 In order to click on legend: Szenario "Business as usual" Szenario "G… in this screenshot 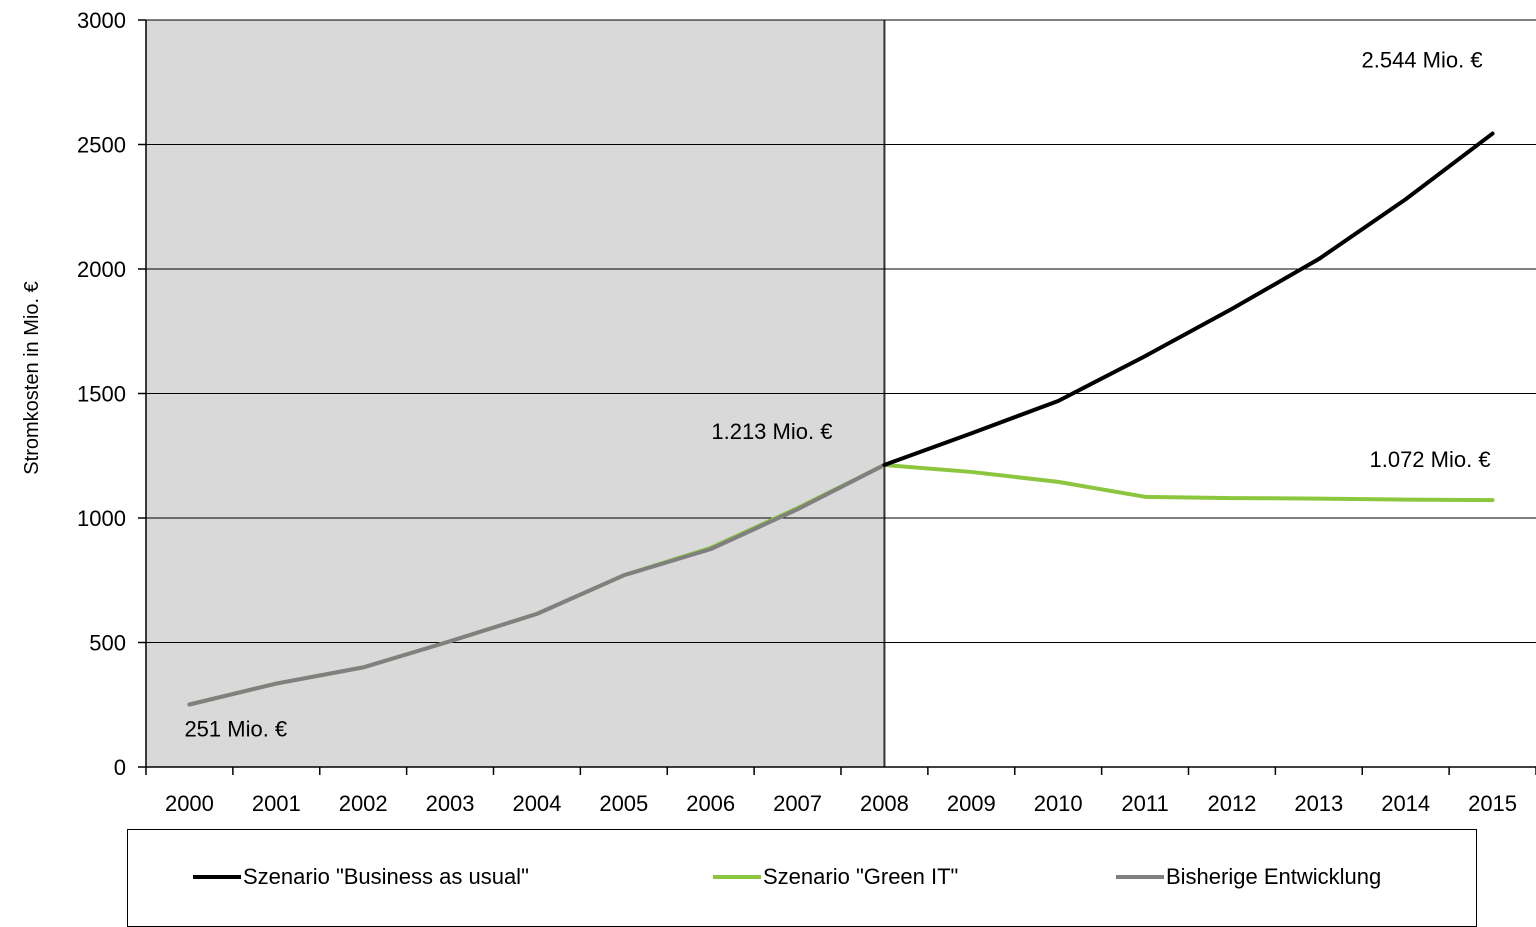, I will do `click(802, 878)`.